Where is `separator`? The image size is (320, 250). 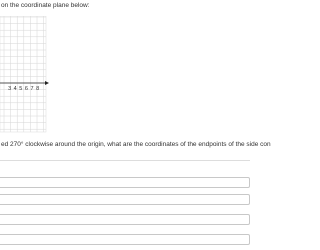 separator is located at coordinates (125, 160).